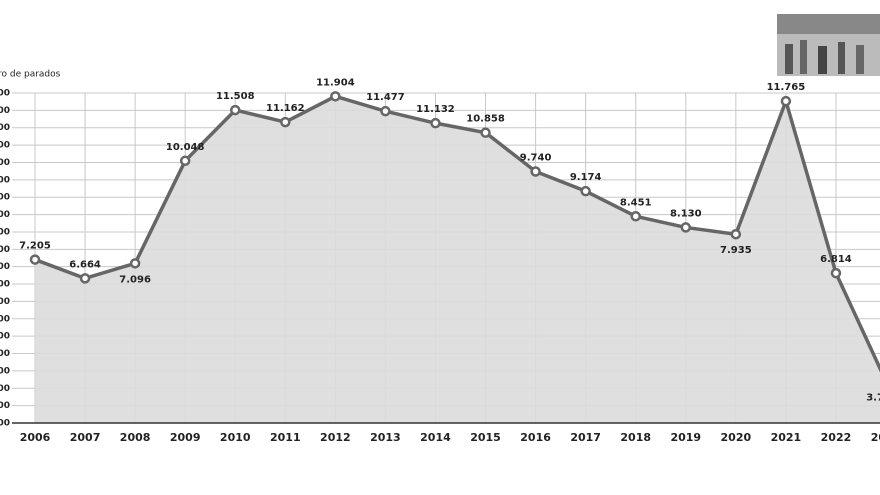  Describe the element at coordinates (5, 146) in the screenshot. I see `y-tick-label: 10.500` at that location.